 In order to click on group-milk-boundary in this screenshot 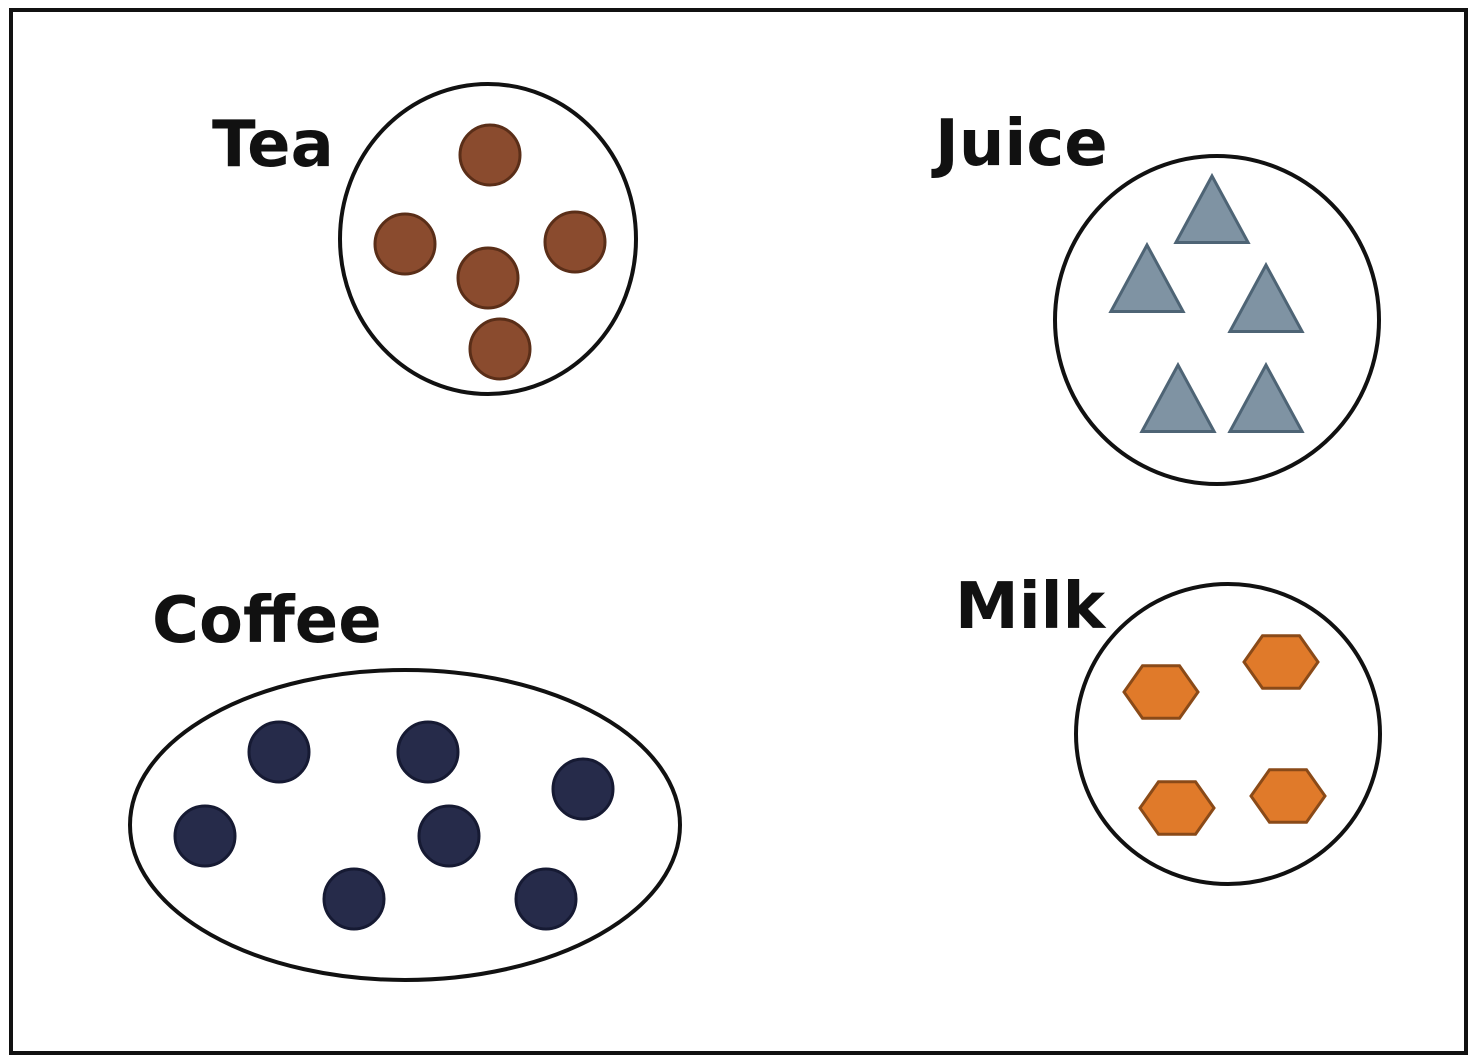, I will do `click(1228, 734)`.